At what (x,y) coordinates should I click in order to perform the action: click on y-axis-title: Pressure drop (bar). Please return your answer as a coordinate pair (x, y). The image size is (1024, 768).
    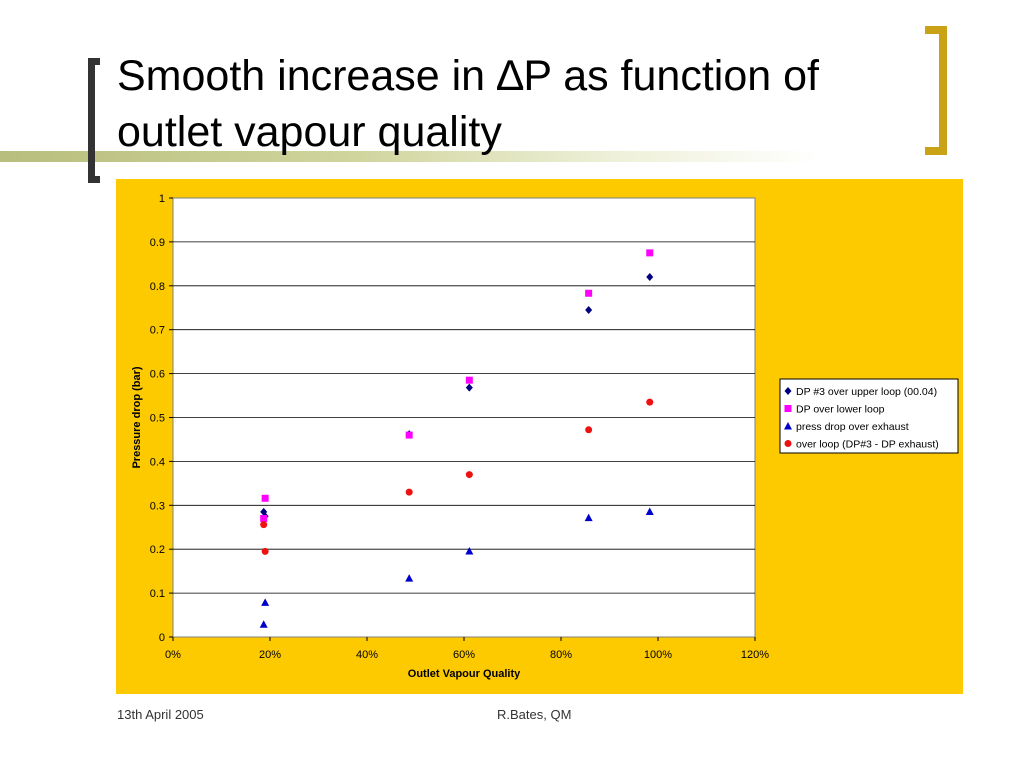
    Looking at the image, I should click on (137, 417).